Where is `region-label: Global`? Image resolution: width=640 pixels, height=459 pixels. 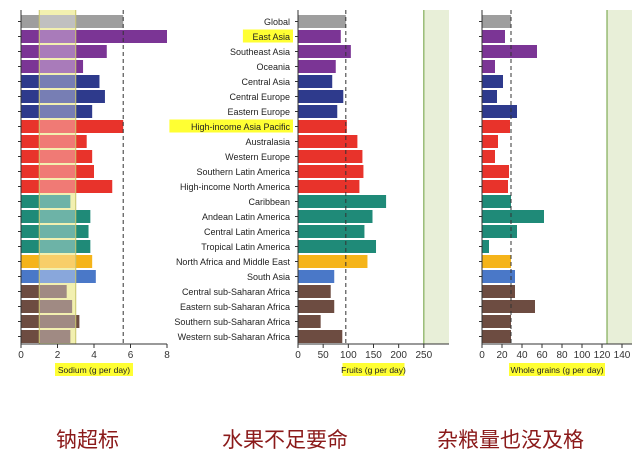 region-label: Global is located at coordinates (277, 22).